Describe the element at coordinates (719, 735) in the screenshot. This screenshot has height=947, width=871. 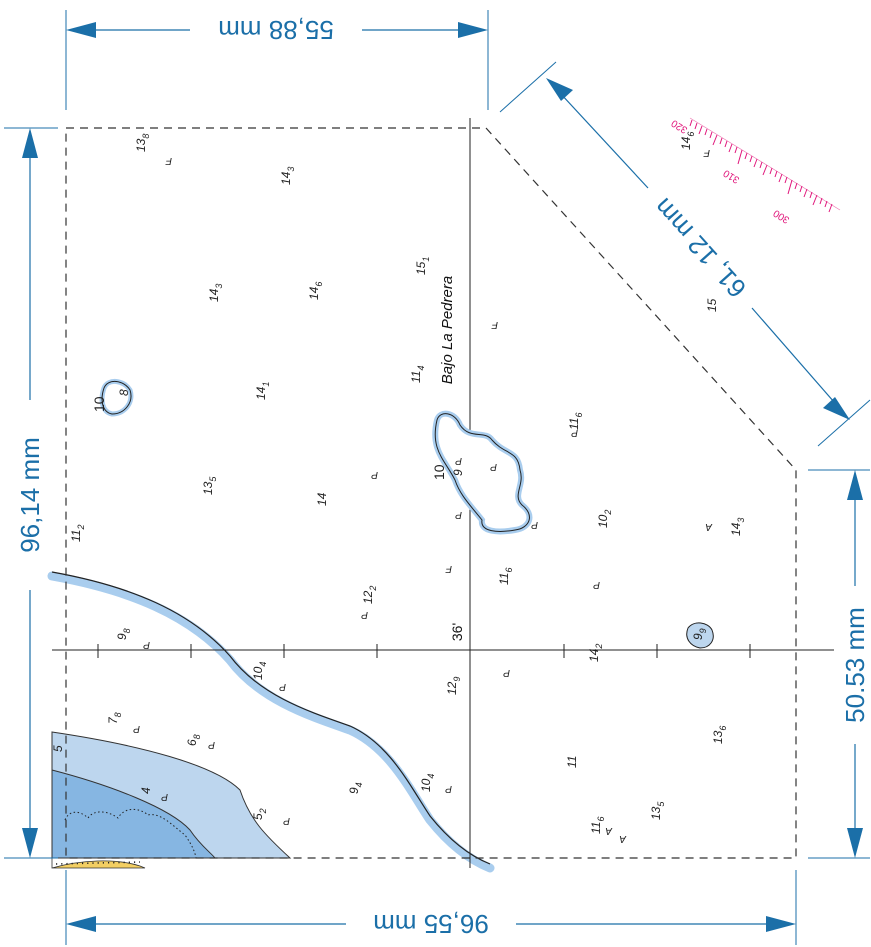
I see `sounding: 136` at that location.